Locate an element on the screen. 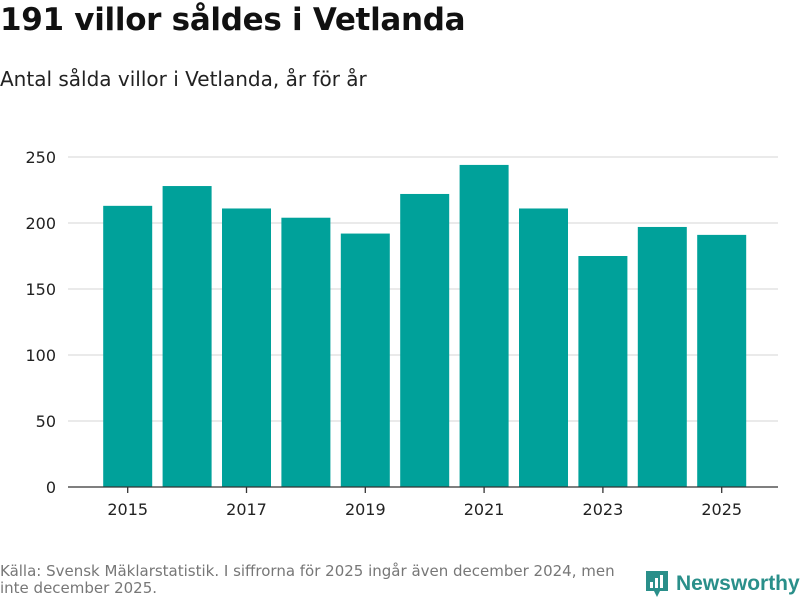 The width and height of the screenshot is (800, 600). x-tick-label: 2015 is located at coordinates (127, 509).